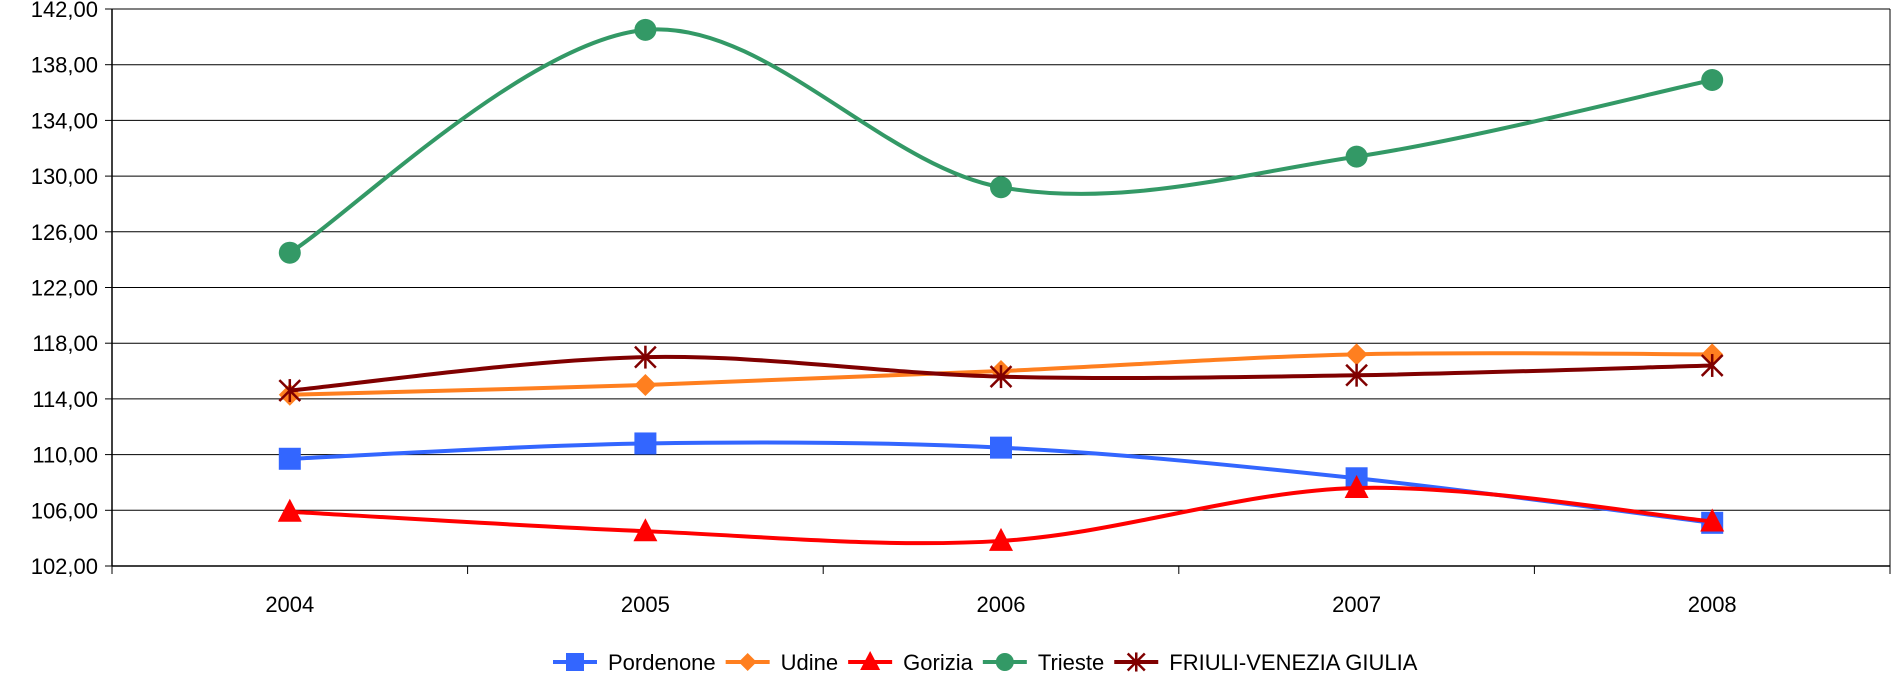 This screenshot has height=677, width=1896. What do you see at coordinates (1712, 604) in the screenshot?
I see `x-tick-label: 2008` at bounding box center [1712, 604].